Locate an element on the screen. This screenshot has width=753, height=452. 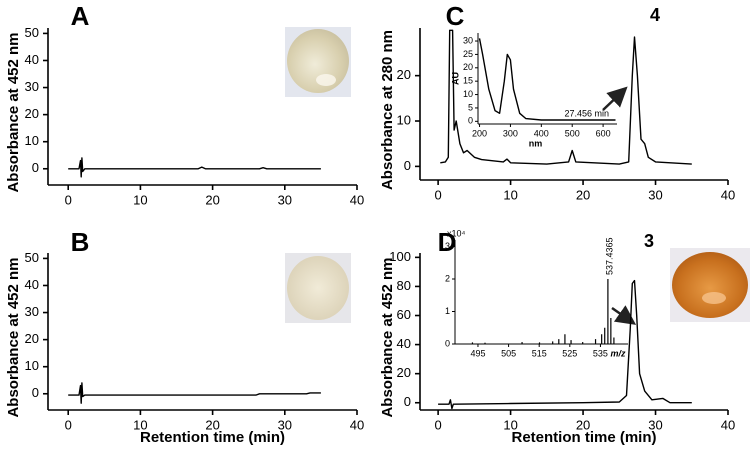
x-tick-label: 495 is located at coordinates (477, 353).